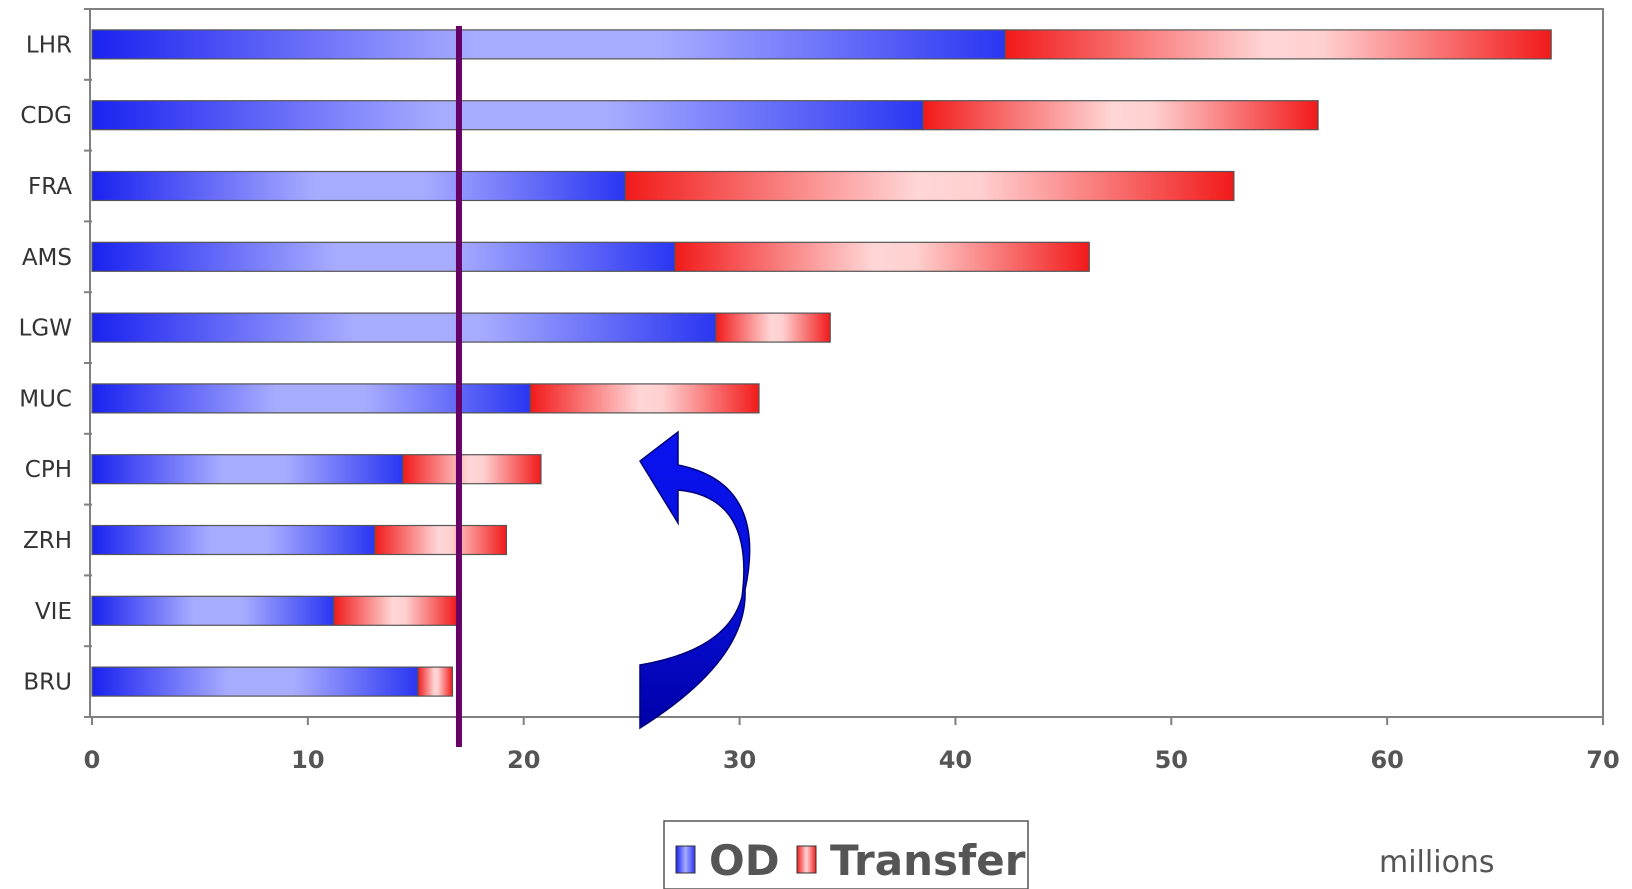 The width and height of the screenshot is (1632, 889). I want to click on category-label-lhr: LHR, so click(49, 45).